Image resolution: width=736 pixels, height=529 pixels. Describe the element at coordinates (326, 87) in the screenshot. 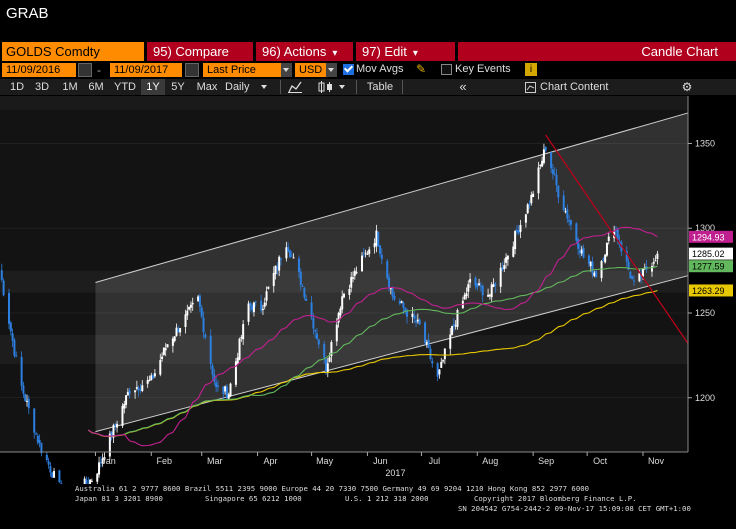

I see `candle-icon` at that location.